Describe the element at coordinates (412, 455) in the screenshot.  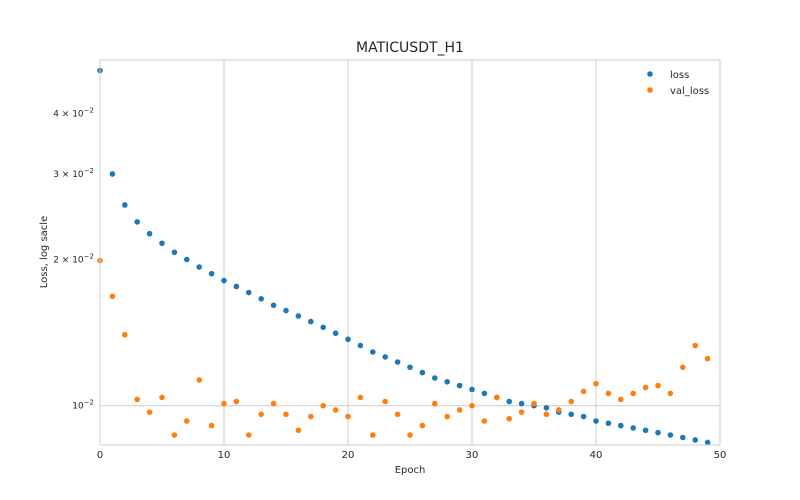
I see `x-axis-ticks: 0 10 20 30 40 50` at that location.